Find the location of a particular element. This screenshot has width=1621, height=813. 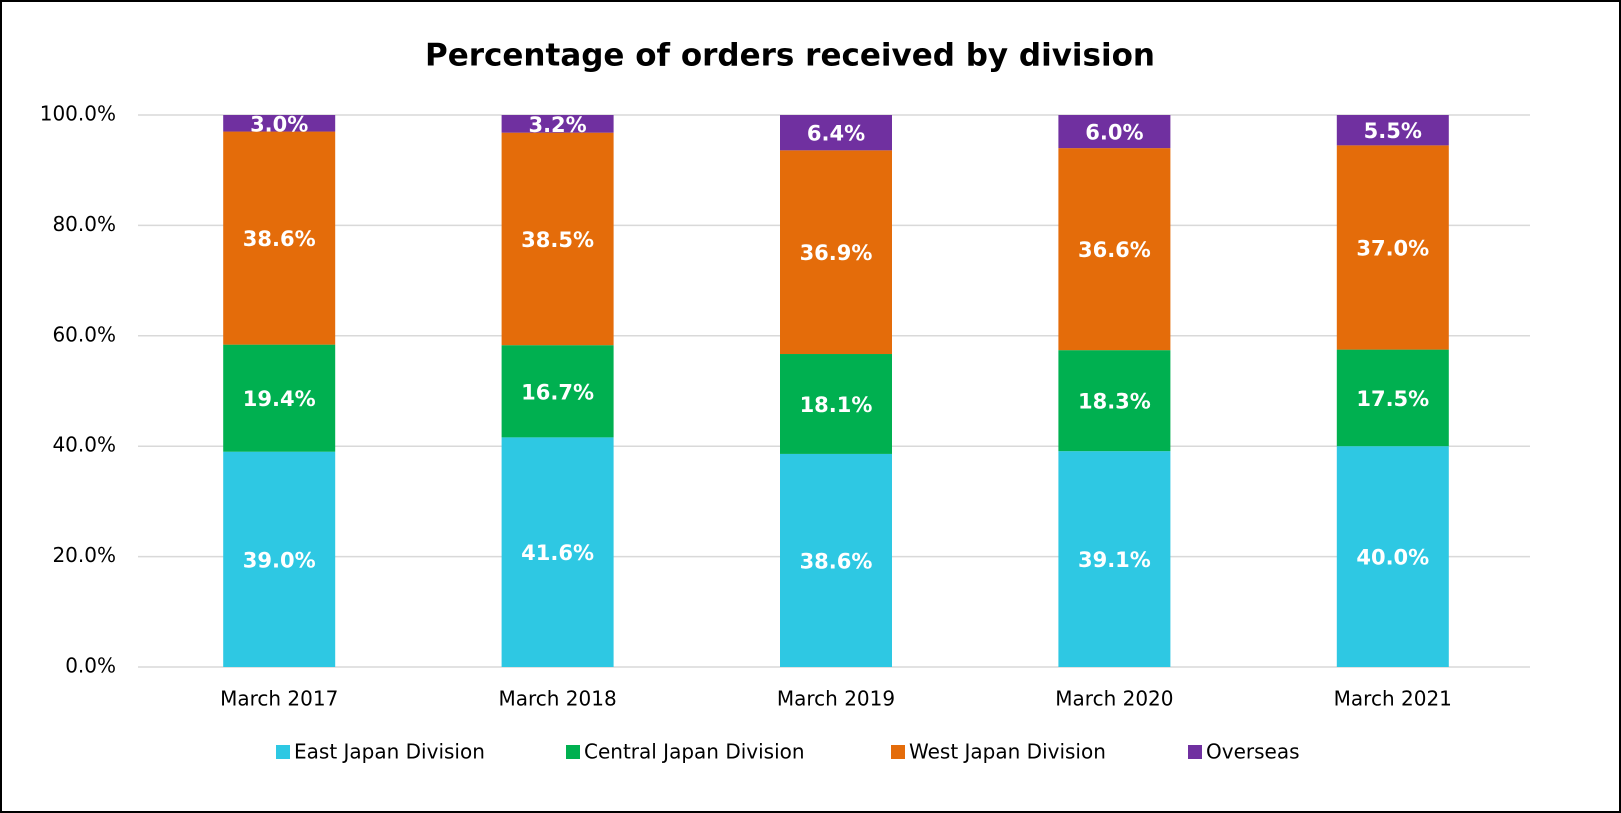

data-label: 6.4% is located at coordinates (836, 134).